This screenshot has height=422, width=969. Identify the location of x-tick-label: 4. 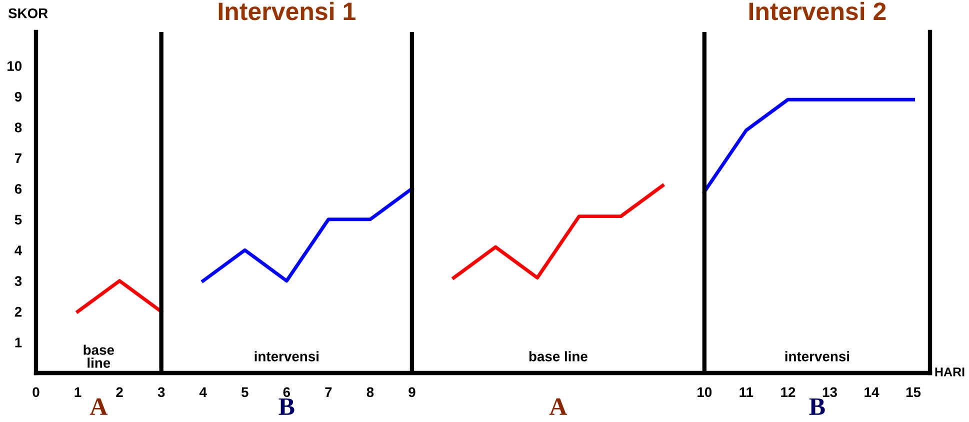
(203, 392).